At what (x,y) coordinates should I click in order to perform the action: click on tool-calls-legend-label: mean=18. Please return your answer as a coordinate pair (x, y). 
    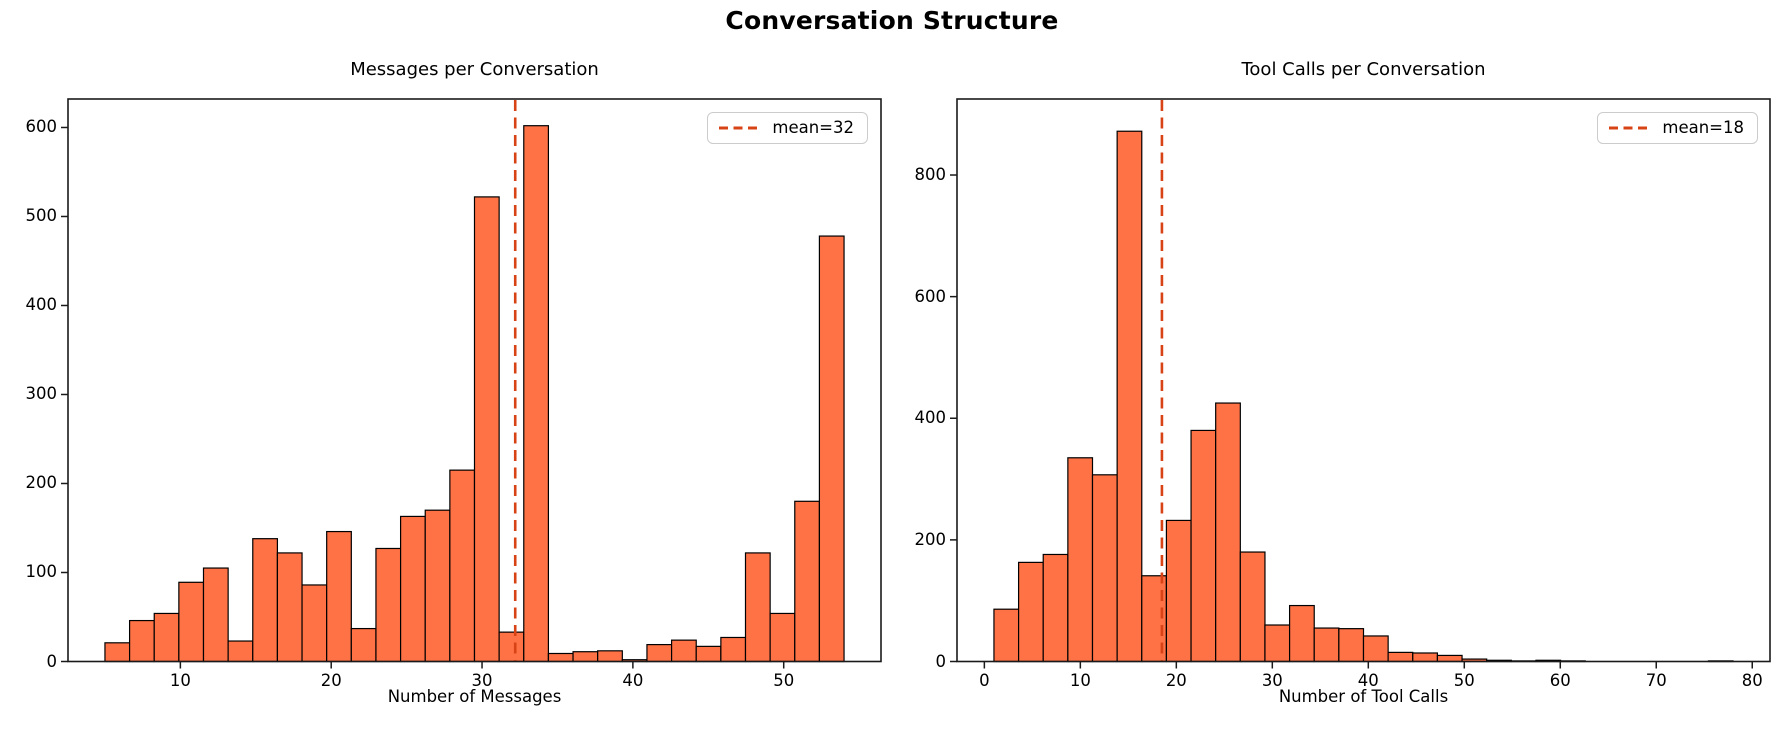
    Looking at the image, I should click on (1703, 127).